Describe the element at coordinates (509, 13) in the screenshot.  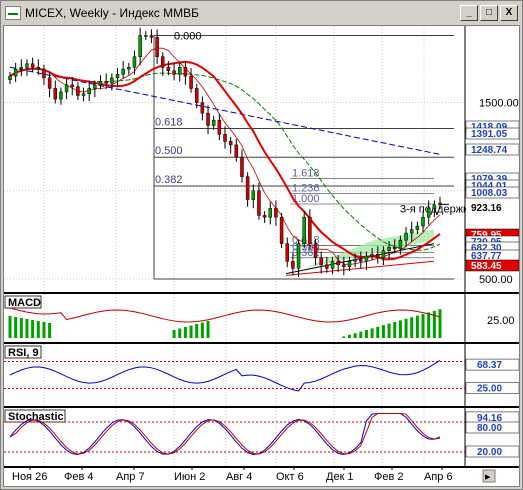
I see `close-button: X` at that location.